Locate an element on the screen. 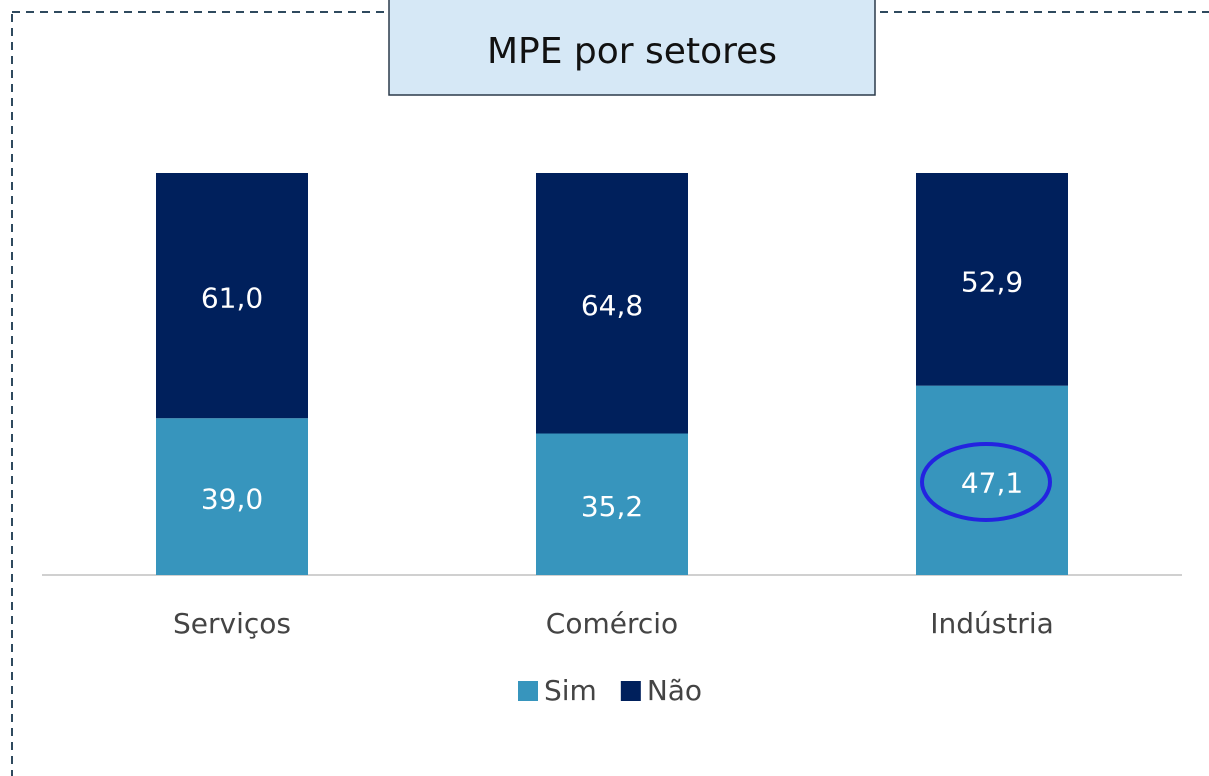 This screenshot has width=1209, height=776. data-label: 39,0 is located at coordinates (232, 499).